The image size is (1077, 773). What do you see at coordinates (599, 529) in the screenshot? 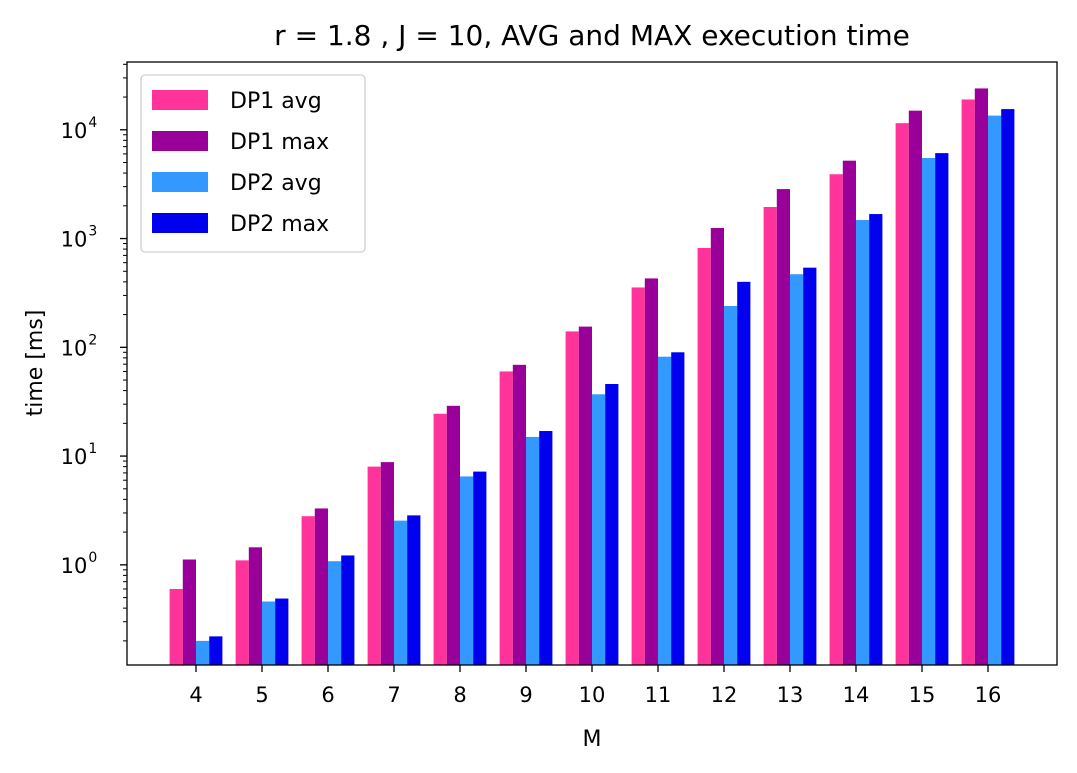
I see `bar-dp2-avg-m10` at bounding box center [599, 529].